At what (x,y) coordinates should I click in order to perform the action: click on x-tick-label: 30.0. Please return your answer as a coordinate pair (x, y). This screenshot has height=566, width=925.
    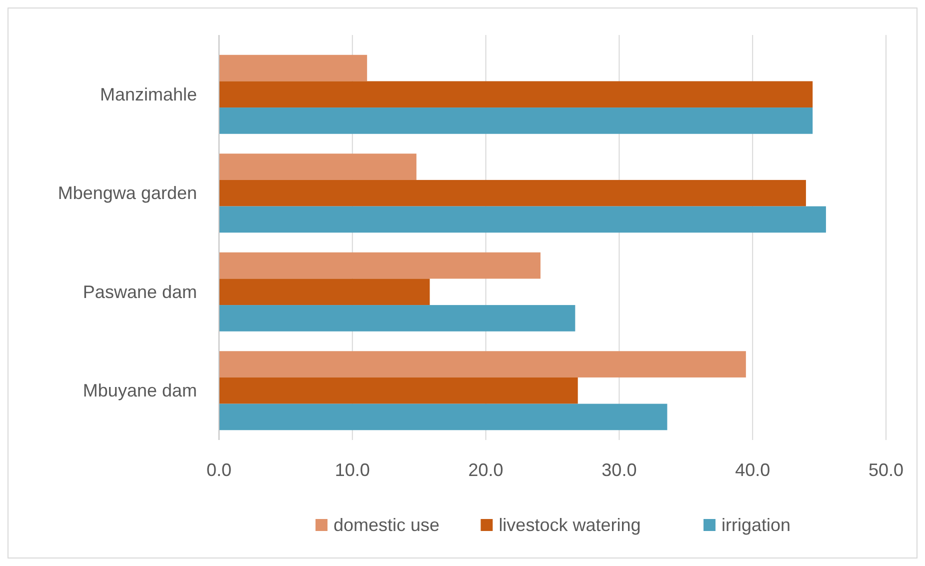
    Looking at the image, I should click on (619, 470).